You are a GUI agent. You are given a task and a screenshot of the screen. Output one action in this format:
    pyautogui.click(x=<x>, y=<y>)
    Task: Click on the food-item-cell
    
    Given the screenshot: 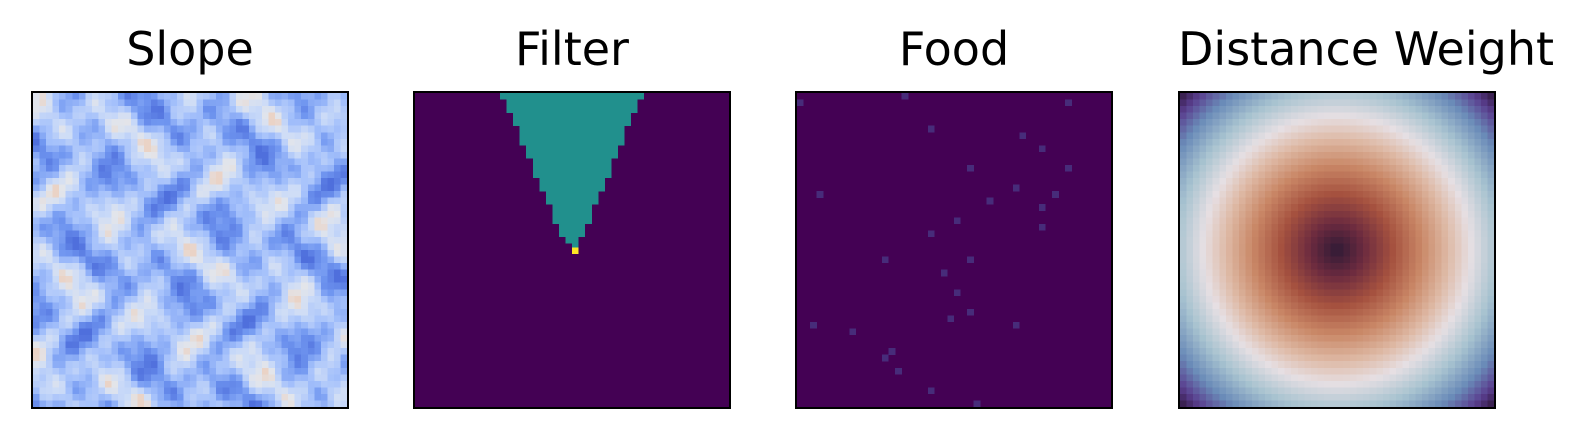 What is the action you would take?
    pyautogui.click(x=1042, y=207)
    